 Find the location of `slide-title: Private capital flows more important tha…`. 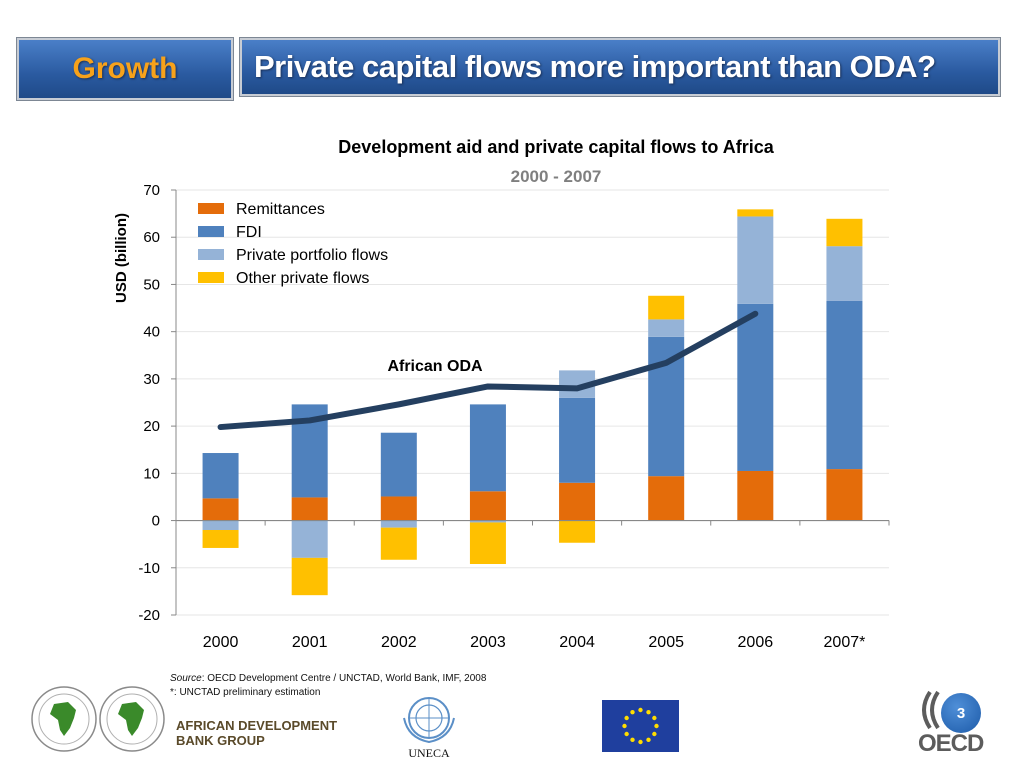

slide-title: Private capital flows more important tha… is located at coordinates (595, 66).